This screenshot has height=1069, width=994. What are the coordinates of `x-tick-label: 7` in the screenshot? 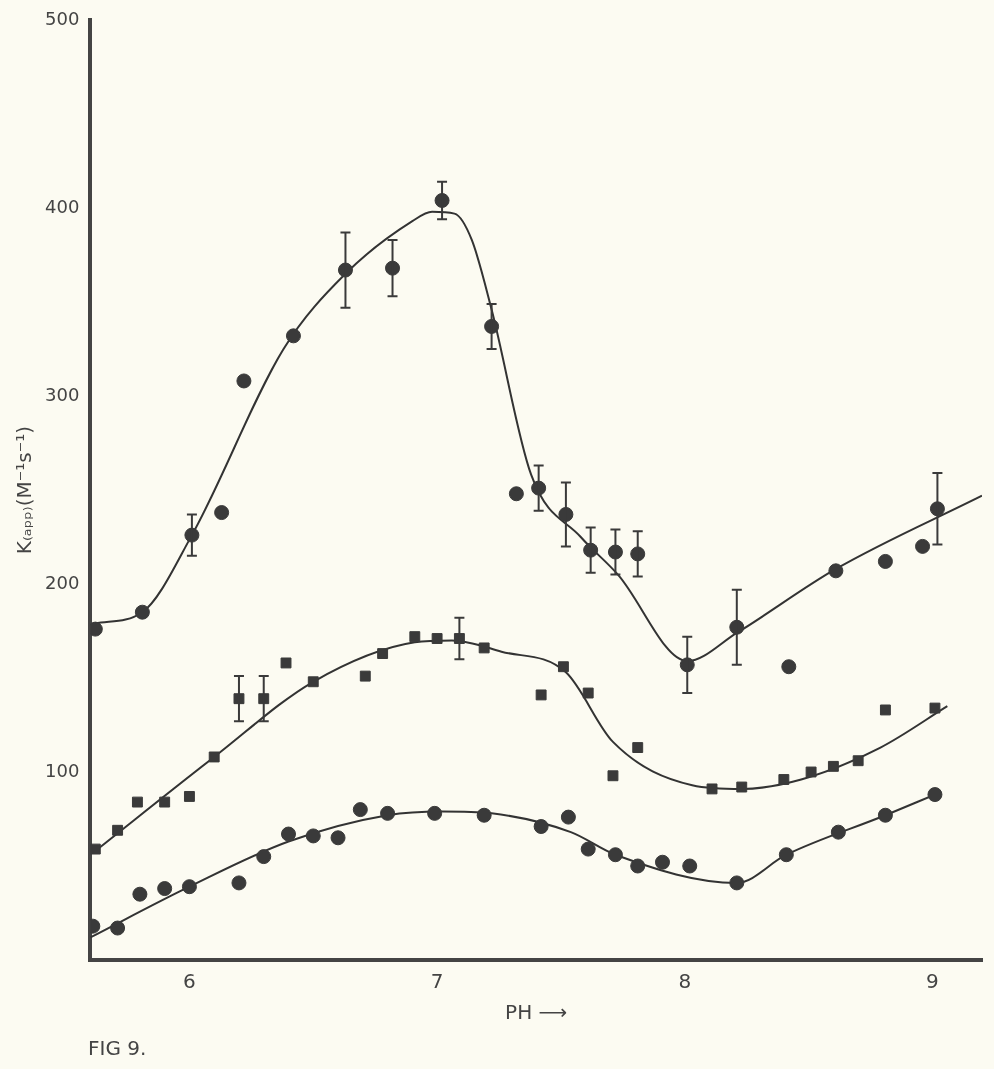 It's located at (437, 981).